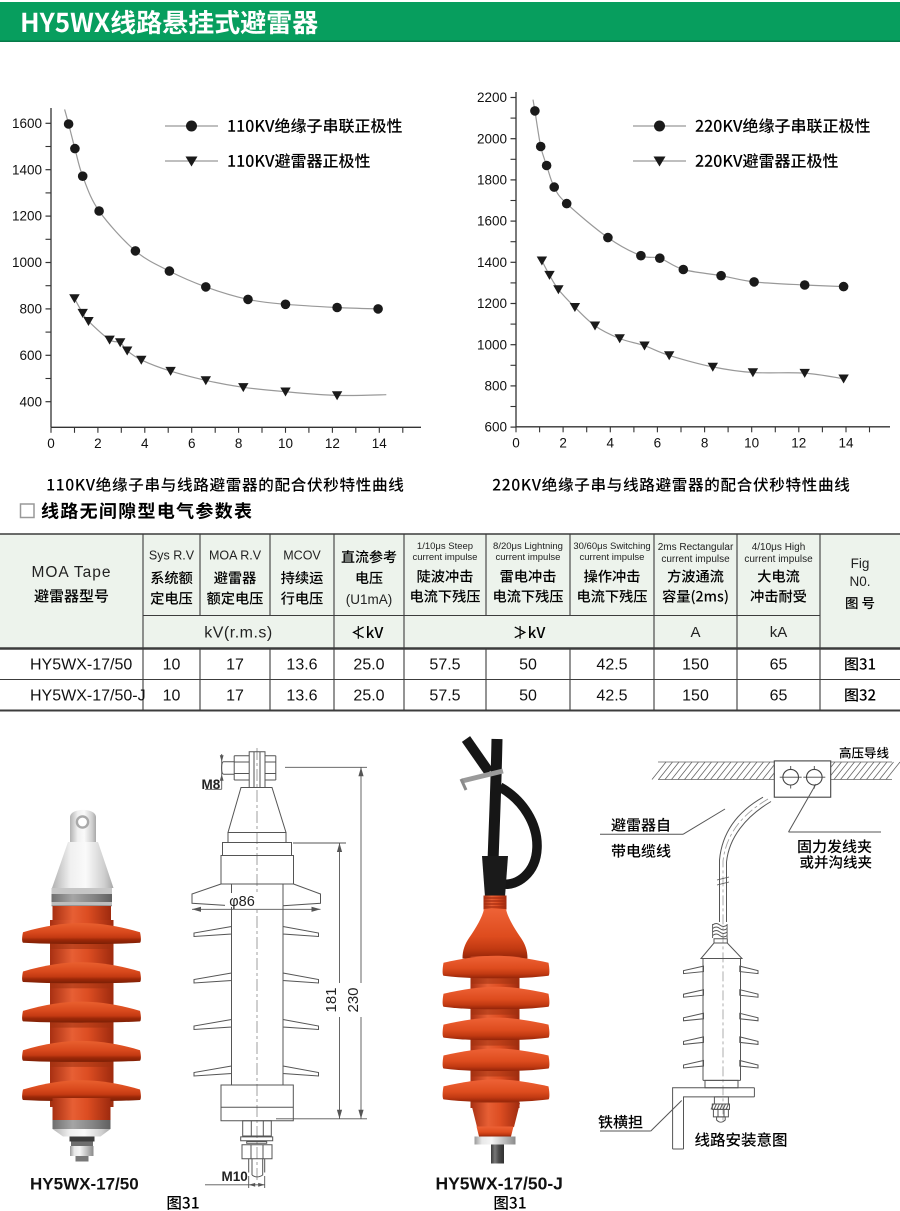 This screenshot has width=900, height=1211. Describe the element at coordinates (492, 97) in the screenshot. I see `svg-text: 2200` at that location.